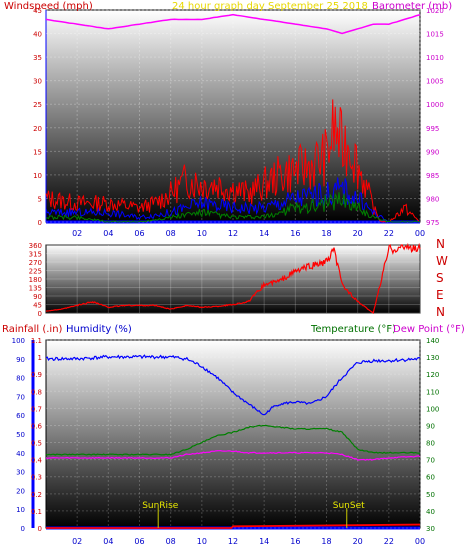 This screenshot has height=555, width=466. What do you see at coordinates (202, 541) in the screenshot?
I see `temp-x-tick-label: 10` at bounding box center [202, 541].